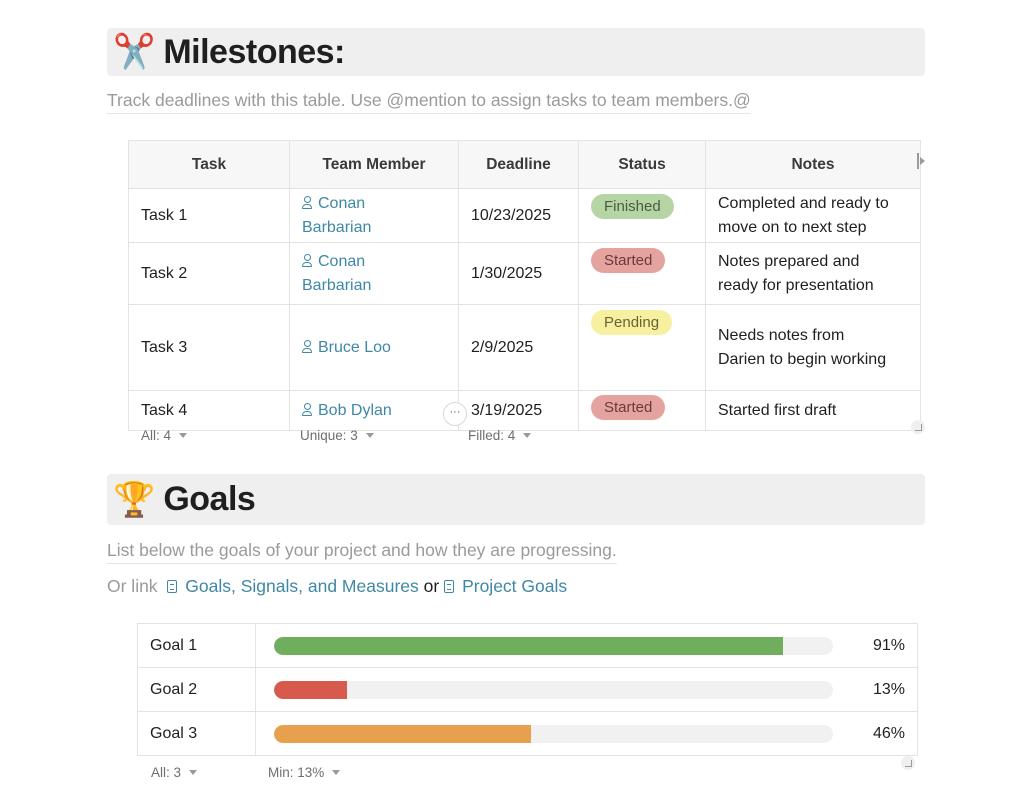 Image resolution: width=1024 pixels, height=806 pixels. What do you see at coordinates (346, 347) in the screenshot?
I see `member-mention: Bruce Loo` at bounding box center [346, 347].